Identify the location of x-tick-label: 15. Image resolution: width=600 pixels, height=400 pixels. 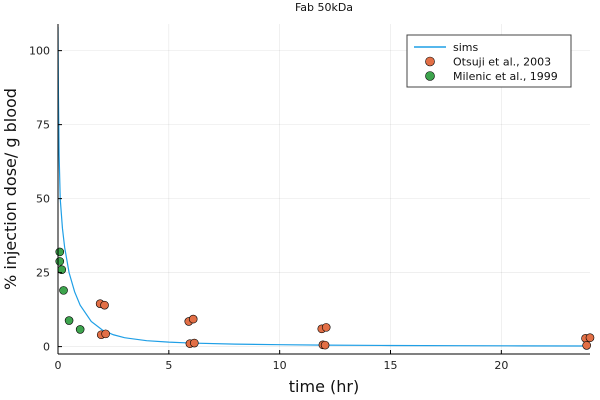
(391, 365).